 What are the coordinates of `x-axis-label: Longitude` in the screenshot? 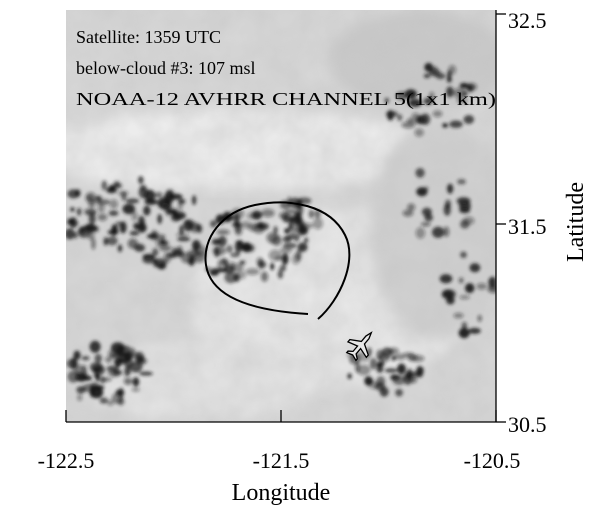 It's located at (281, 492).